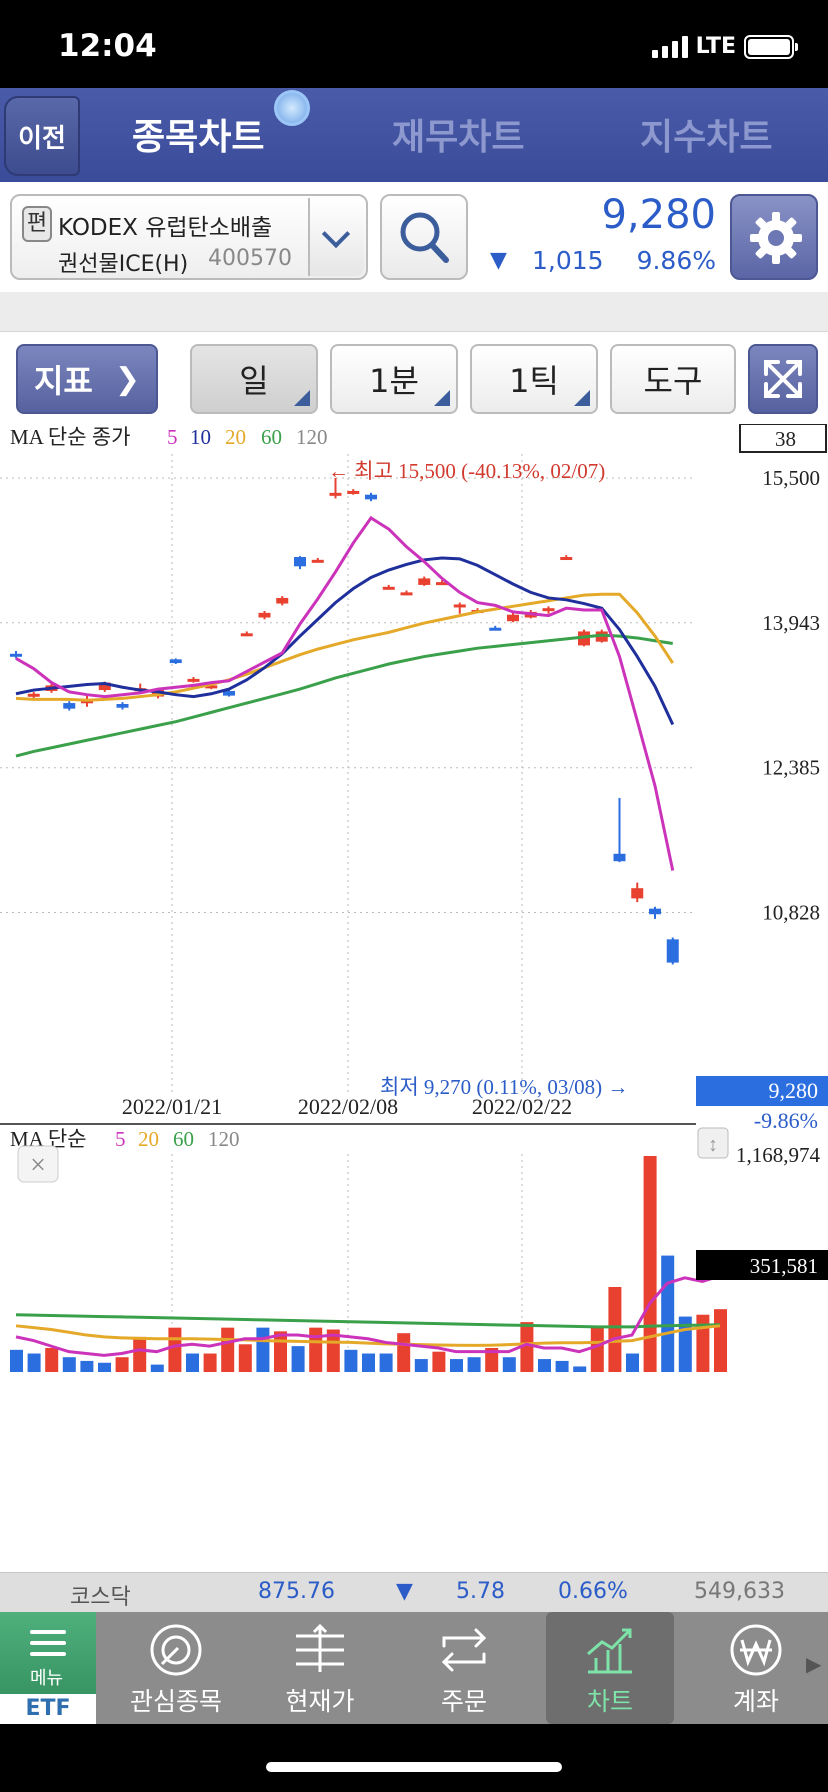  What do you see at coordinates (320, 1647) in the screenshot?
I see `current-price-icon` at bounding box center [320, 1647].